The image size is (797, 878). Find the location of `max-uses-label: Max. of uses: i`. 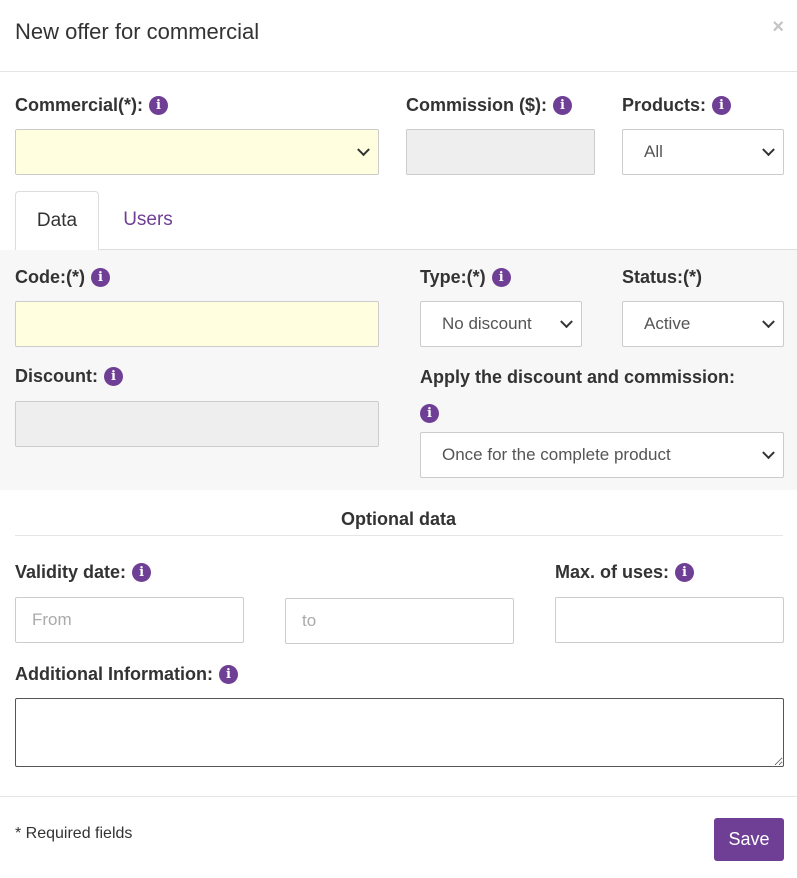

max-uses-label: Max. of uses: i is located at coordinates (625, 572).